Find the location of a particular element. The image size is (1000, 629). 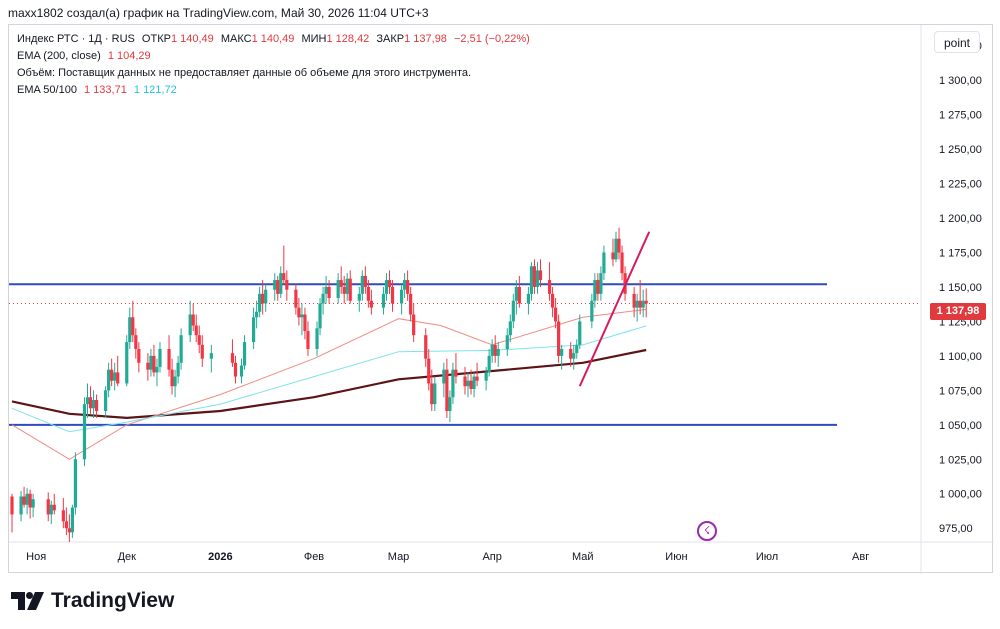

x-tick-label: Июн is located at coordinates (676, 557).